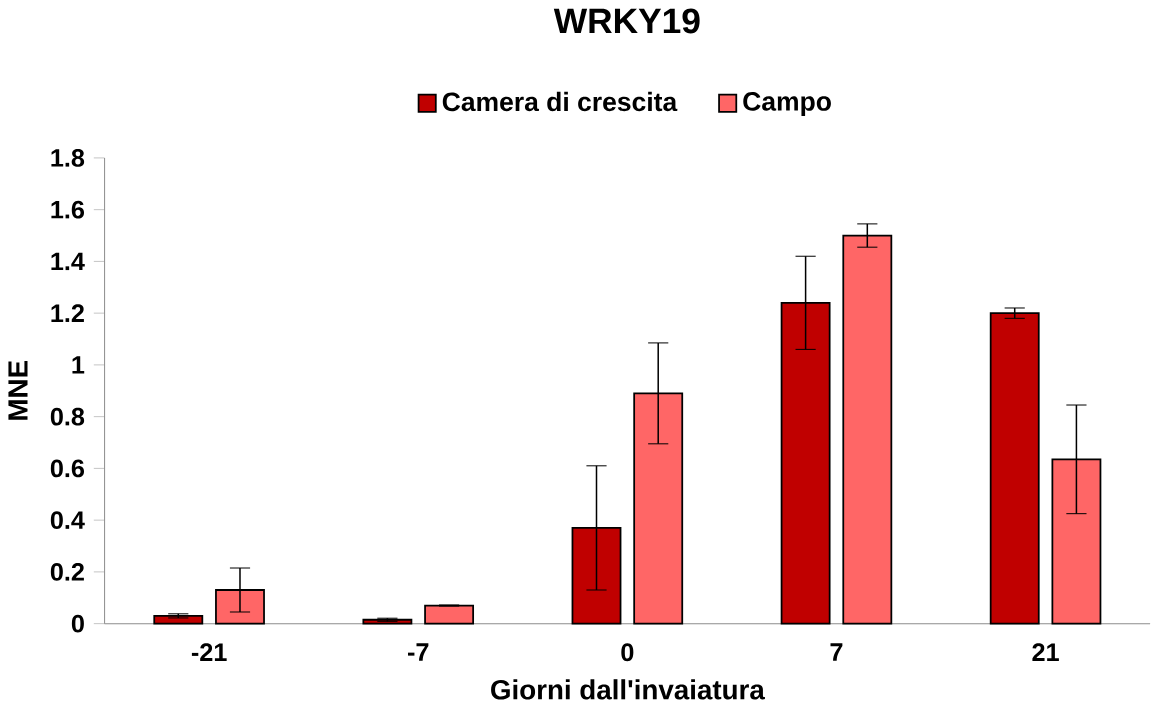 The width and height of the screenshot is (1153, 710). Describe the element at coordinates (68, 157) in the screenshot. I see `y-tick-label: 1.8` at that location.